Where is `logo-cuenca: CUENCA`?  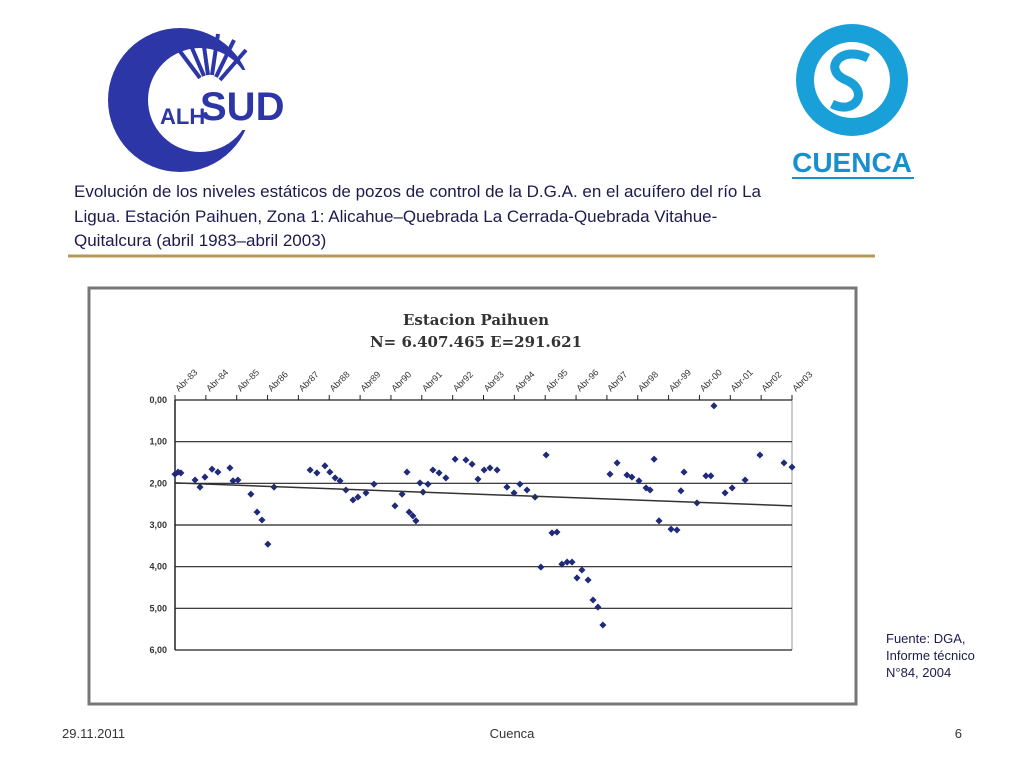
logo-cuenca: CUENCA is located at coordinates (853, 101).